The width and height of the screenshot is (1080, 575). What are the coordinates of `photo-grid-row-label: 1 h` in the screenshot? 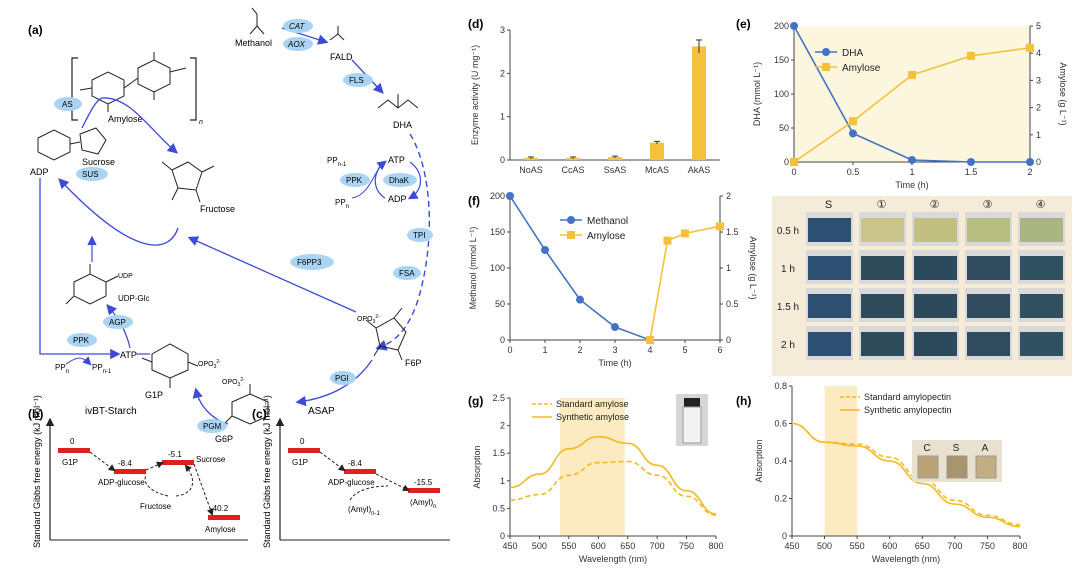 It's located at (788, 269).